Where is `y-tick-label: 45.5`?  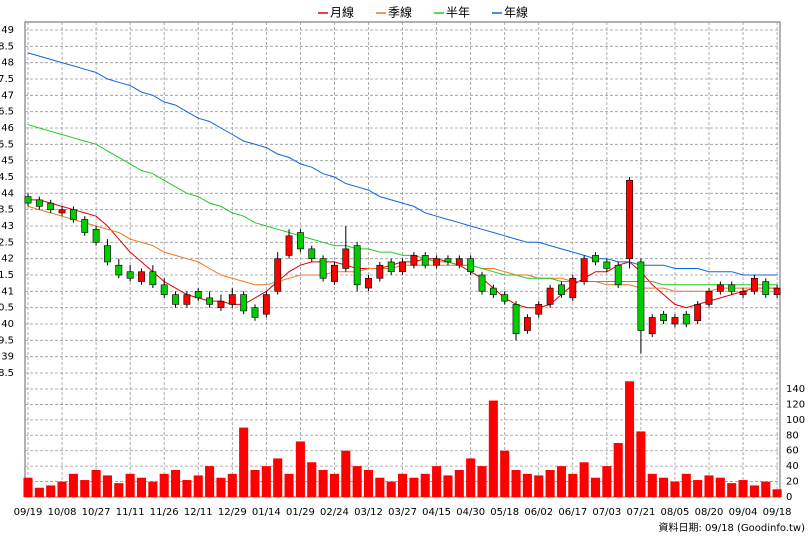 y-tick-label: 45.5 is located at coordinates (7, 144).